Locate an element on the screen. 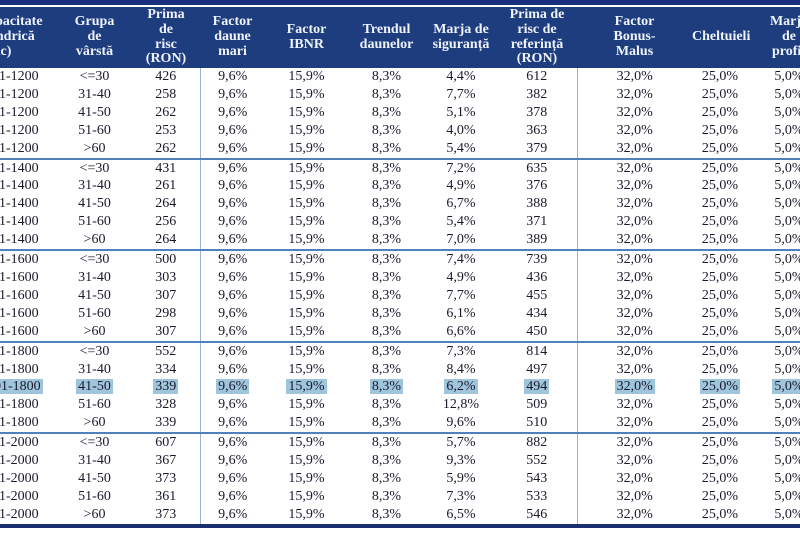  cell-prima_risc: 256 is located at coordinates (166, 222).